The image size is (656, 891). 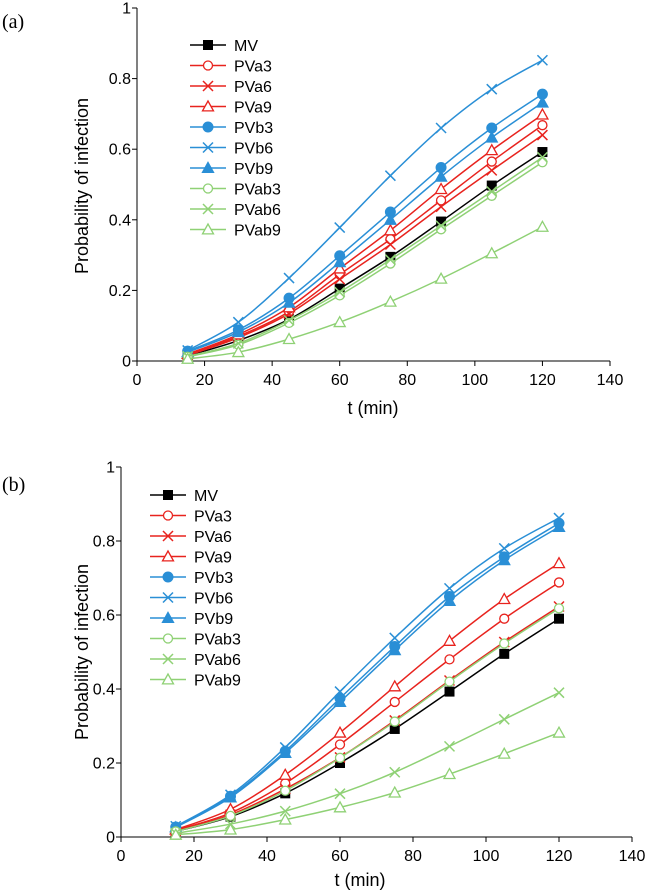 What do you see at coordinates (542, 380) in the screenshot?
I see `x-tick-label: 120` at bounding box center [542, 380].